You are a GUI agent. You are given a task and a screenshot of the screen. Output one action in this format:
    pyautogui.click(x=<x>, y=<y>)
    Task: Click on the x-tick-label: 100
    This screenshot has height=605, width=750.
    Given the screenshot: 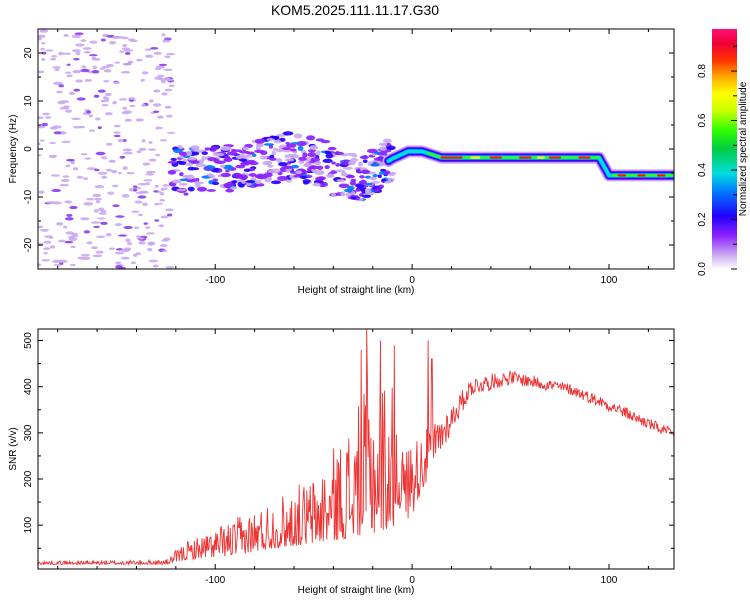 What is the action you would take?
    pyautogui.click(x=609, y=280)
    